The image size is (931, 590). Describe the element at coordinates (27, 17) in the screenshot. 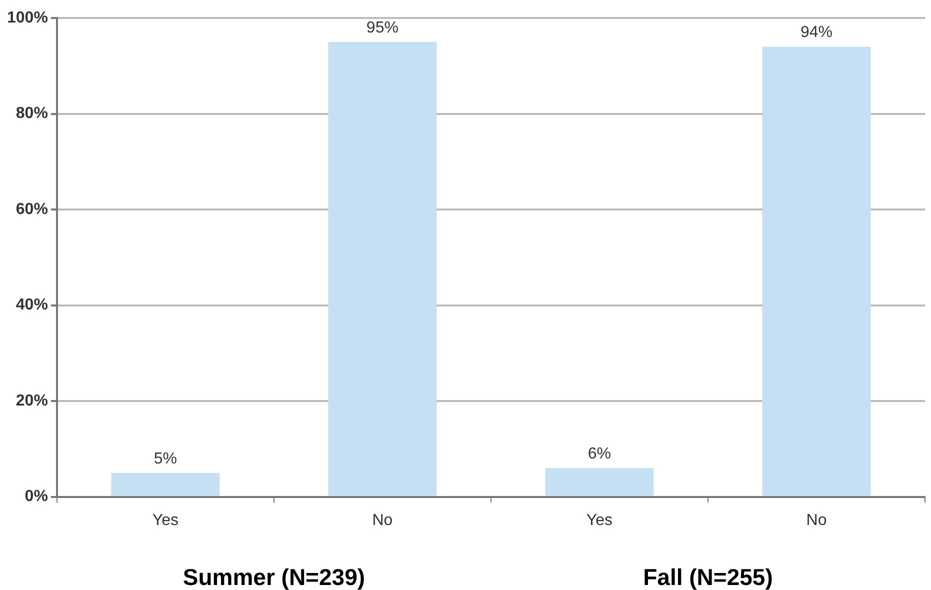

I see `y-tick-label: 100%` at that location.